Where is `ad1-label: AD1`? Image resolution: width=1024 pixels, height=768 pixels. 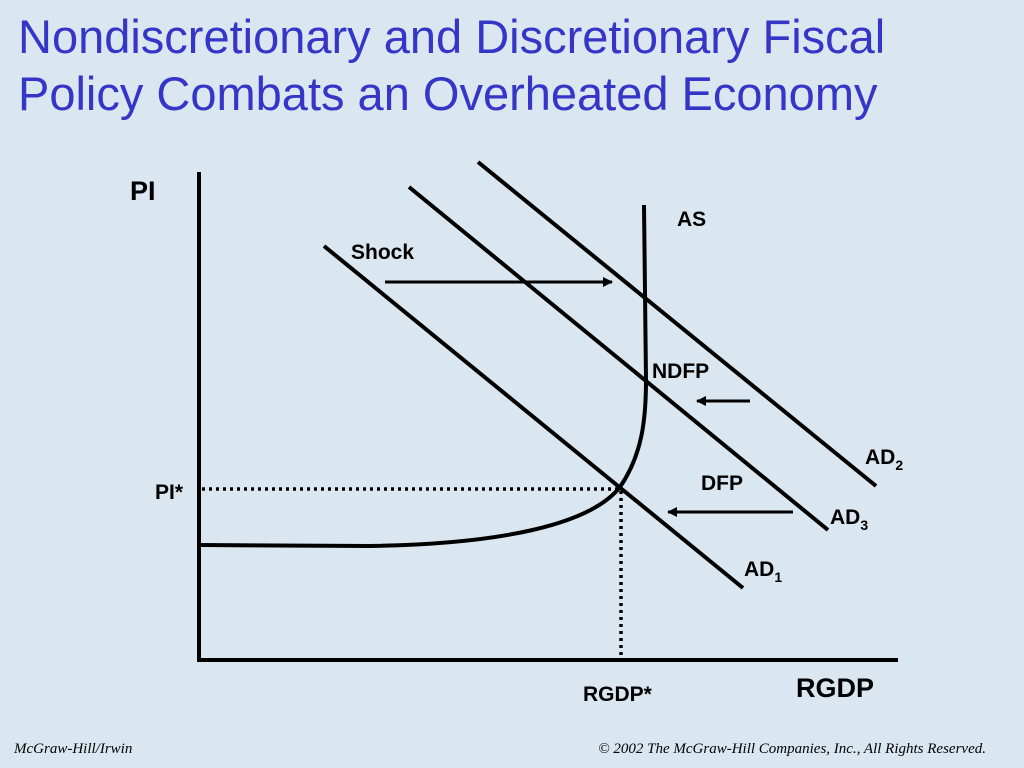 ad1-label: AD1 is located at coordinates (763, 571).